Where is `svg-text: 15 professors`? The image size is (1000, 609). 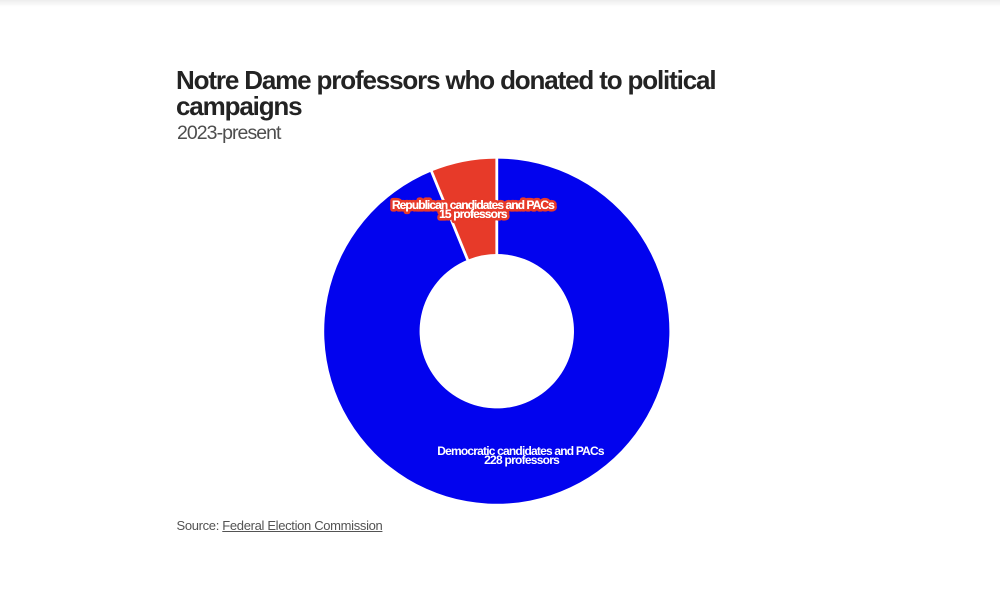
svg-text: 15 professors is located at coordinates (473, 214).